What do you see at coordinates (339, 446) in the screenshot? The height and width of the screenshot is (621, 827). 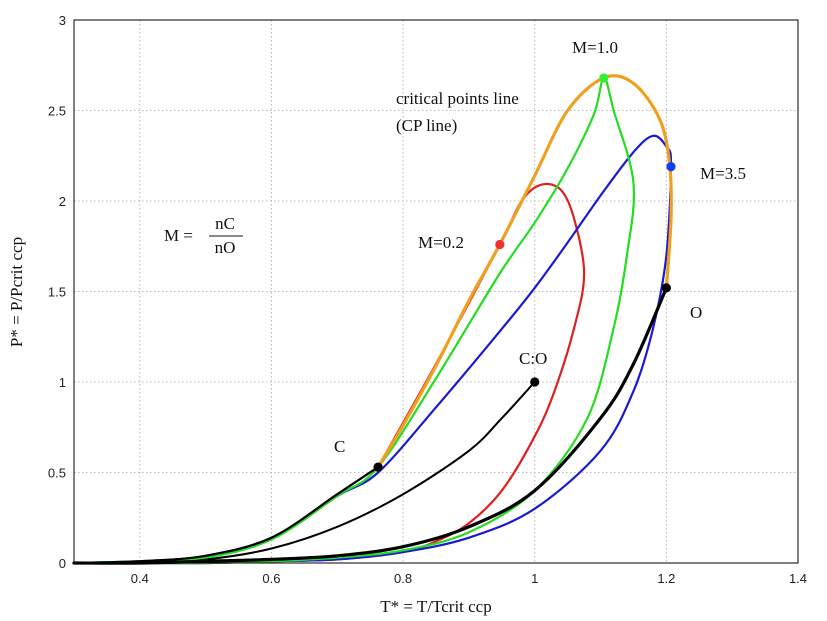 I see `annotation-c: C` at bounding box center [339, 446].